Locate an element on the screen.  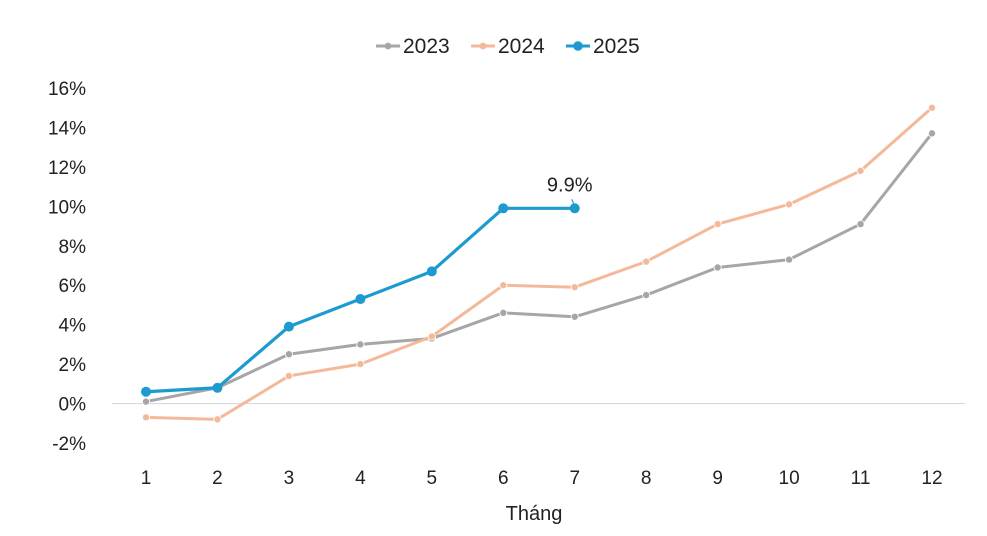
y-tick-label: 4% is located at coordinates (73, 326).